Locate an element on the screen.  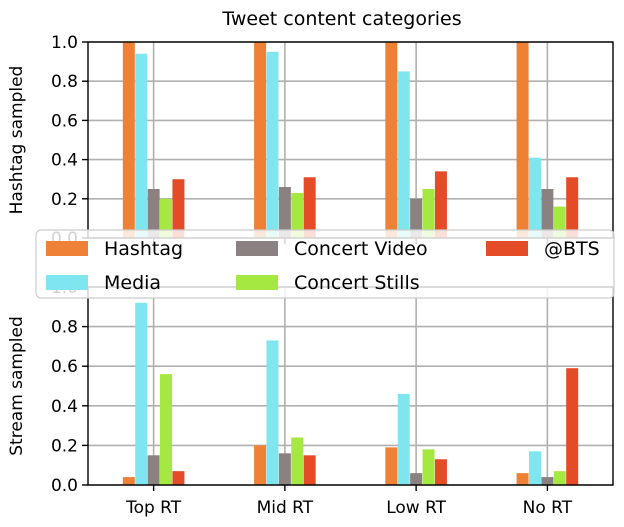
legend-box is located at coordinates (325, 264).